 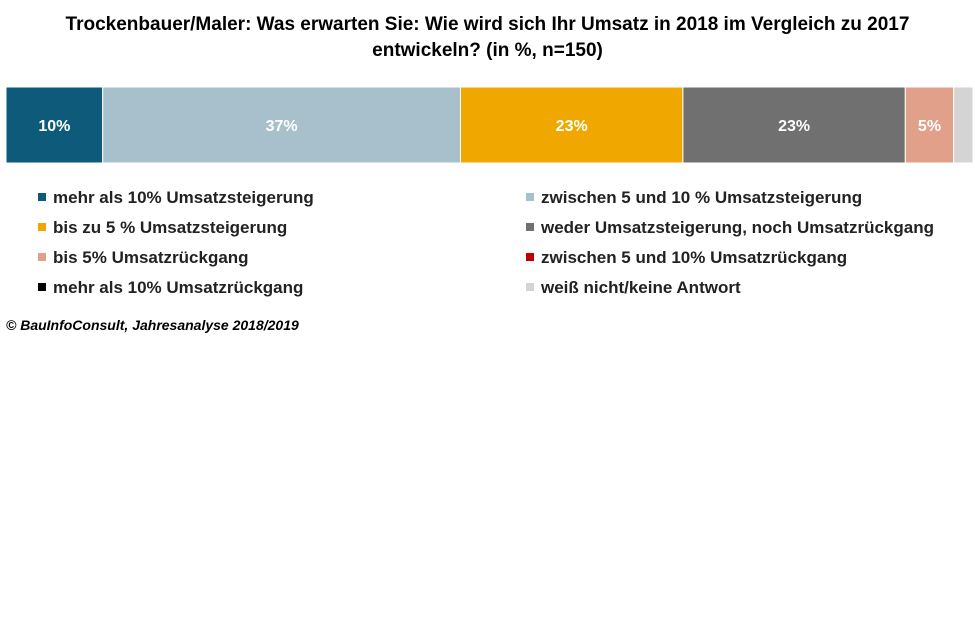 I want to click on legend-label: bis 5% Umsatzrückgang, so click(x=151, y=257).